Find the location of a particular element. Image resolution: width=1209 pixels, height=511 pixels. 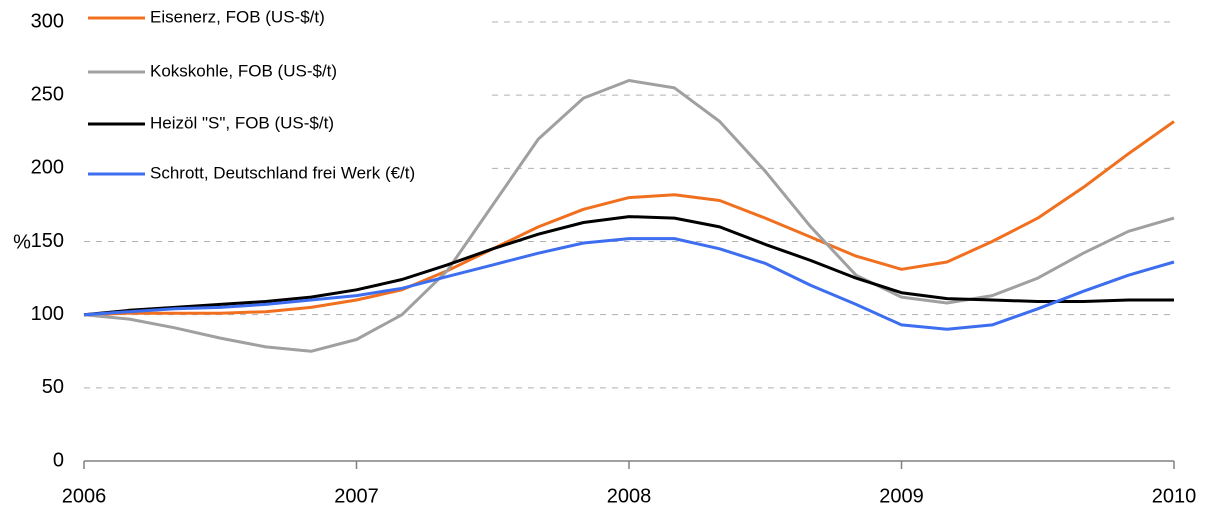

y-tick-label: 0 is located at coordinates (58, 460).